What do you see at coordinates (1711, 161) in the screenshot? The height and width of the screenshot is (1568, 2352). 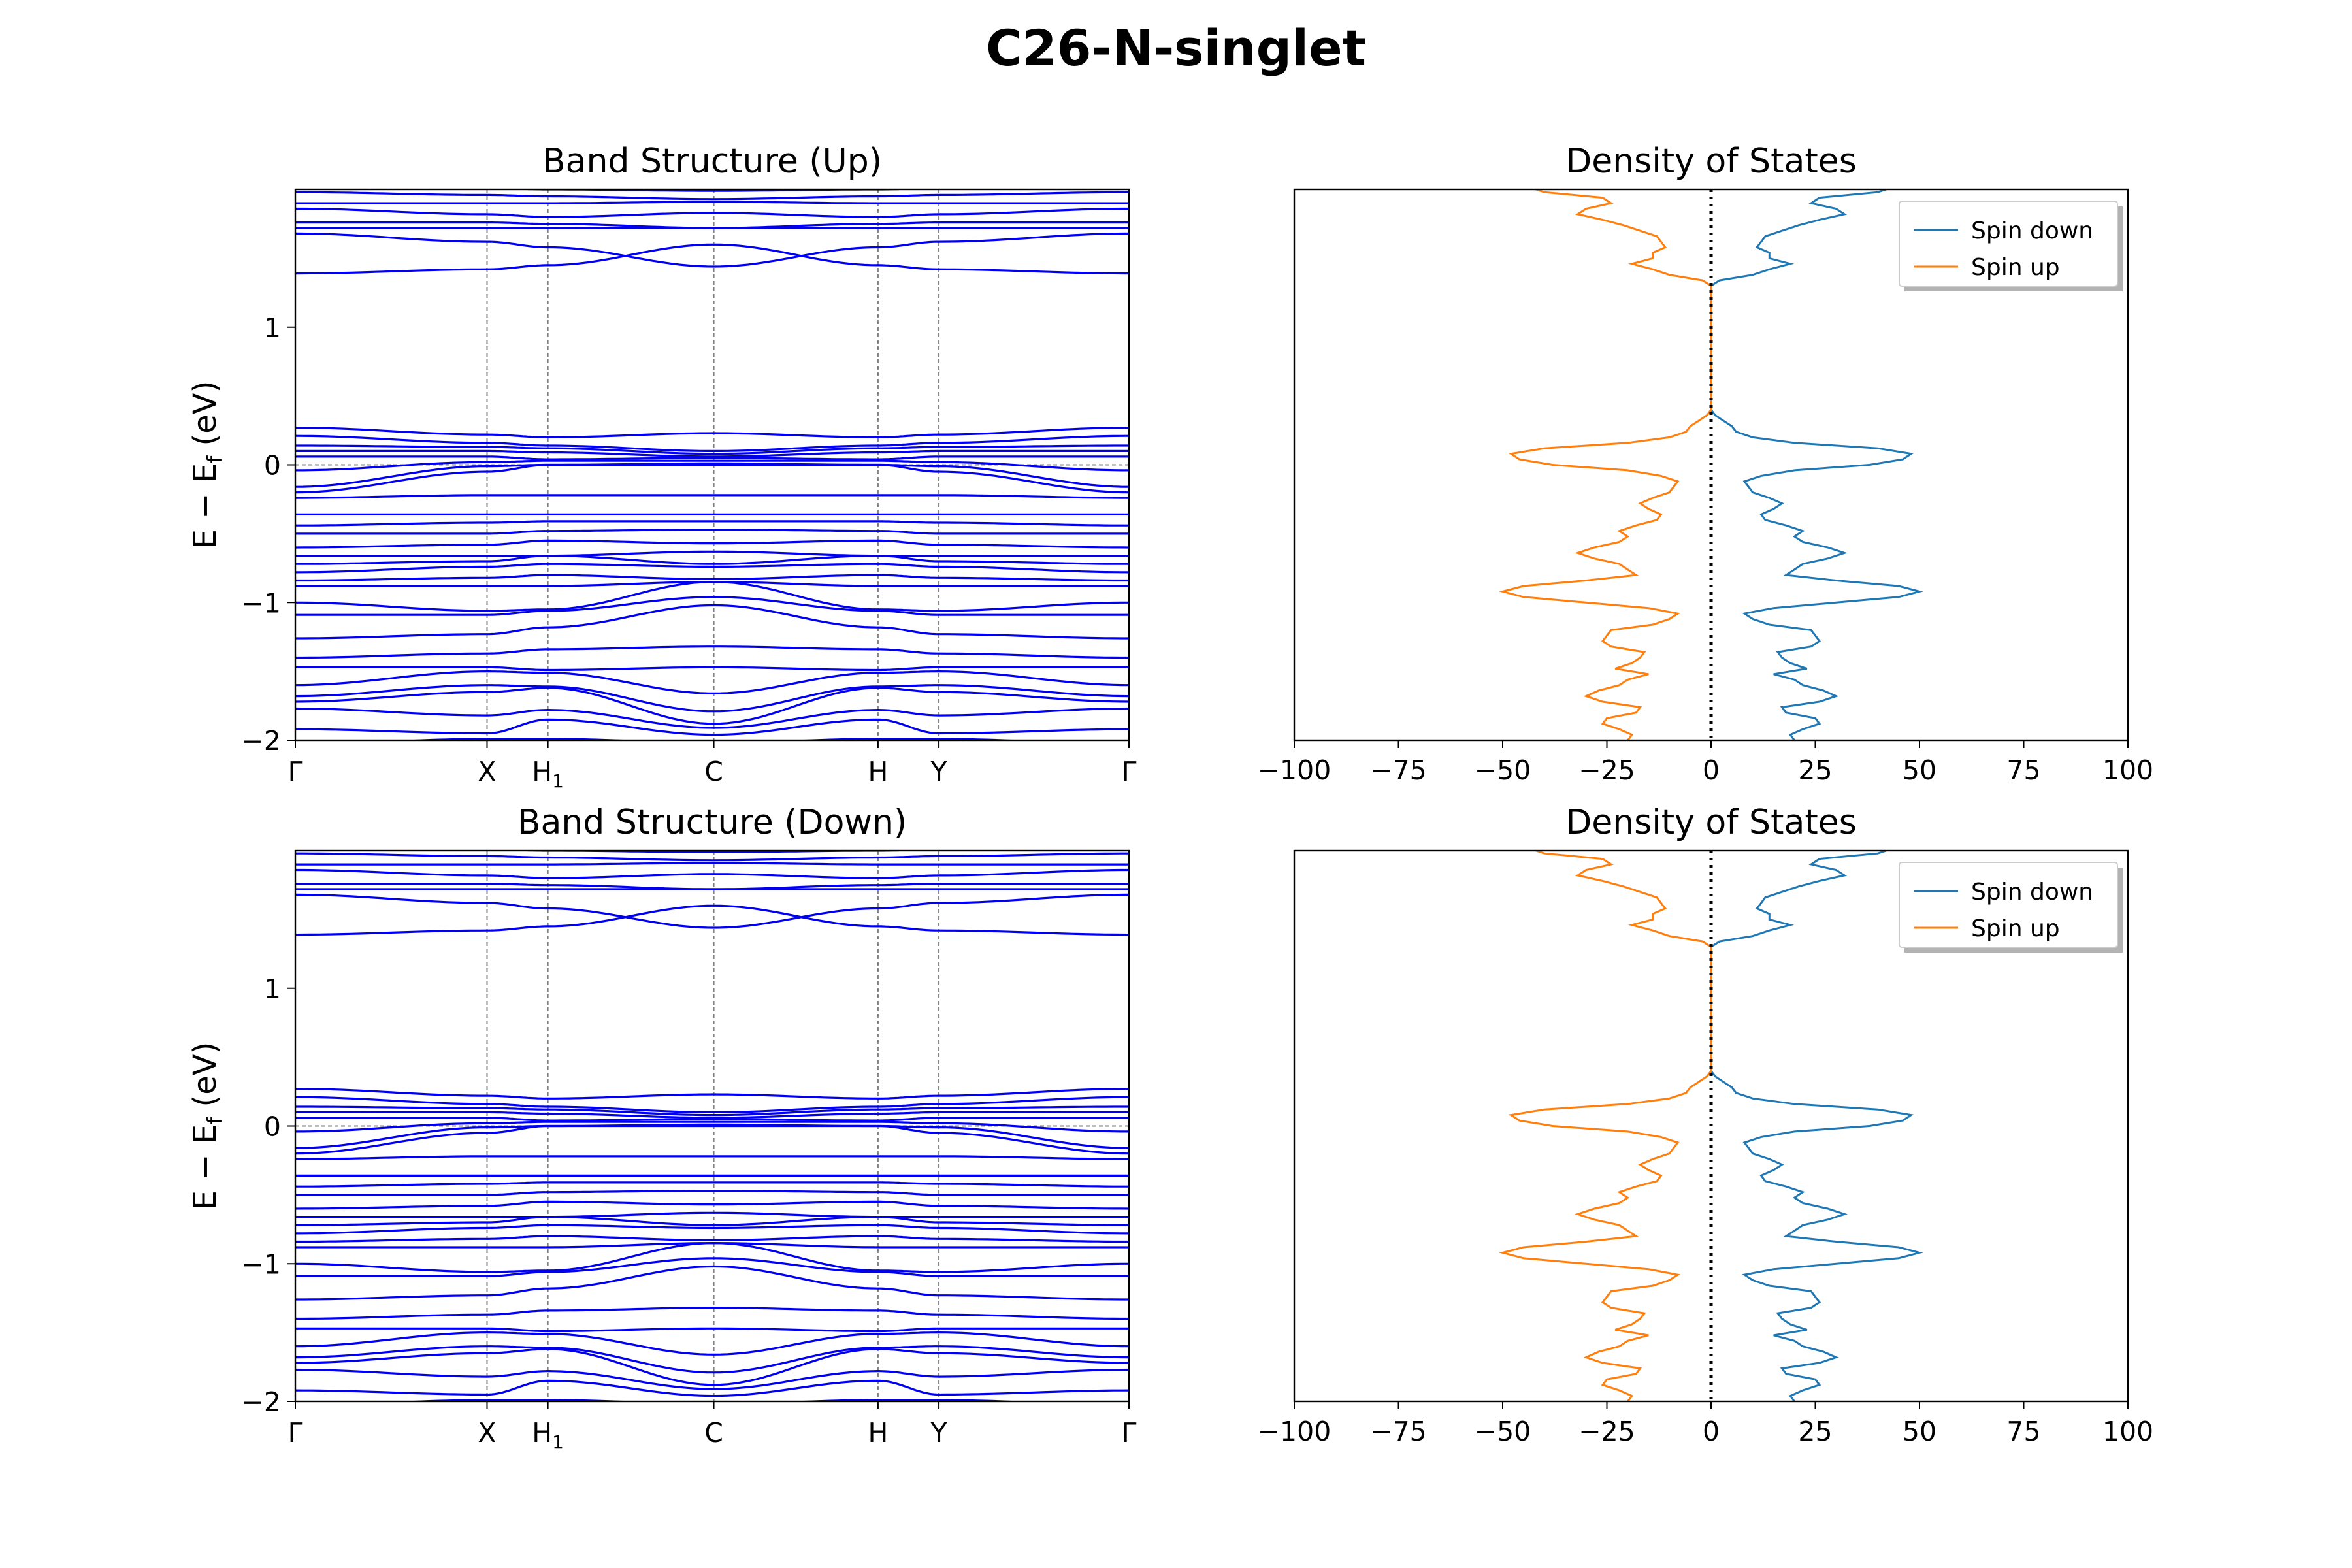 I see `panel-title: Density of States` at bounding box center [1711, 161].